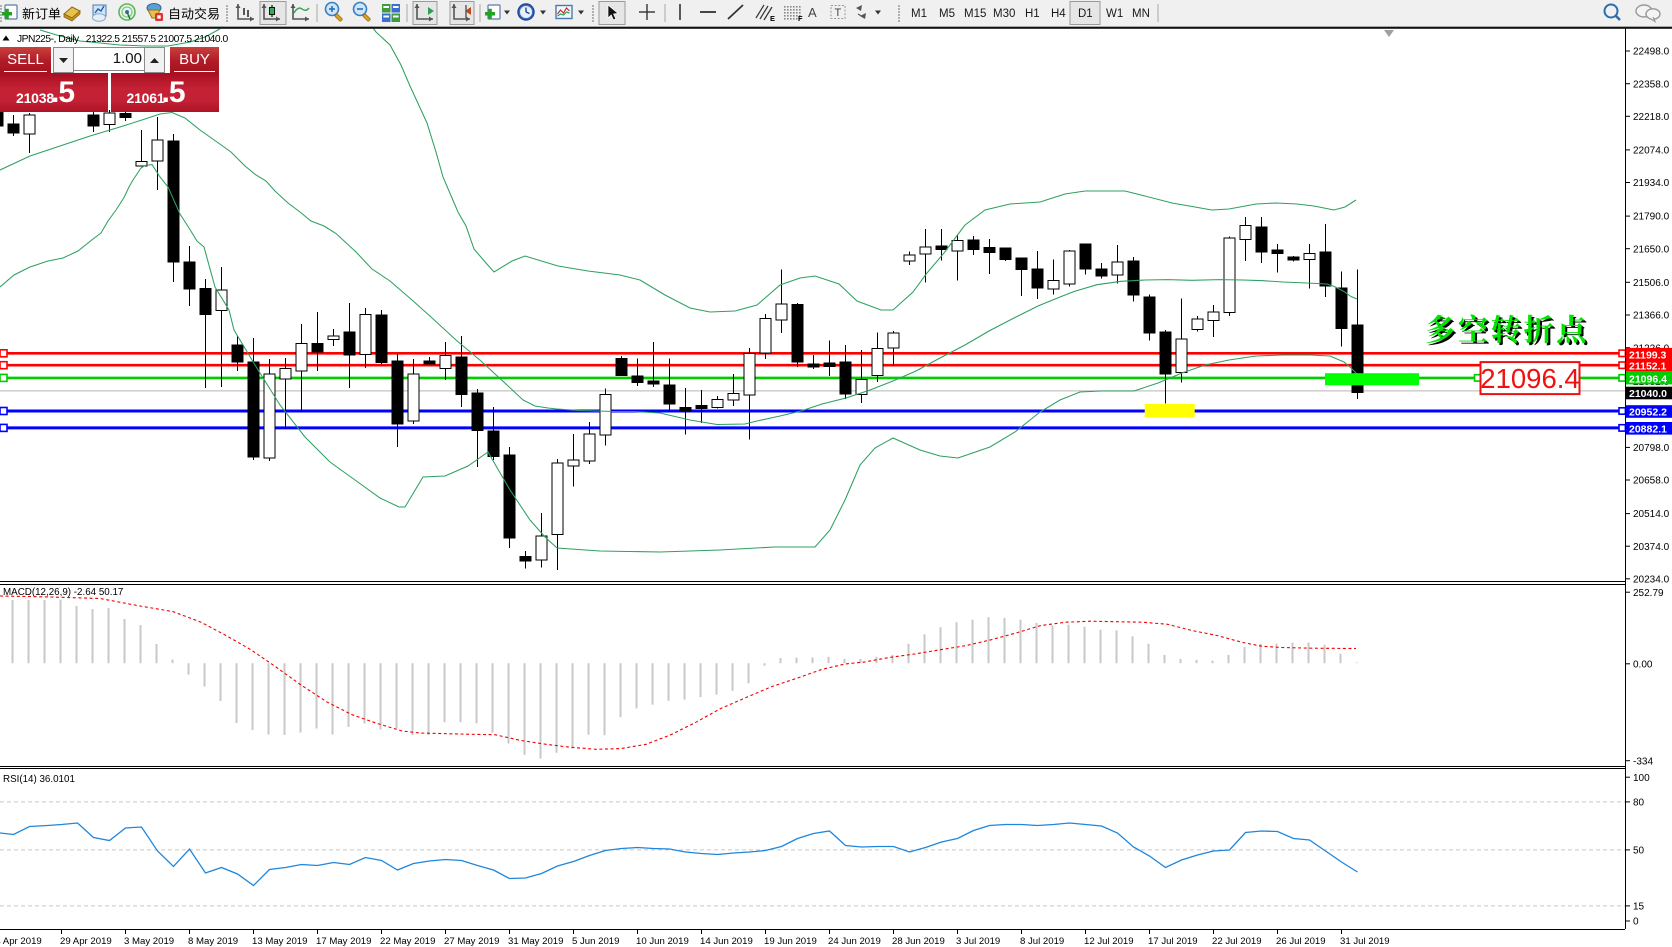 The image size is (1672, 947). What do you see at coordinates (149, 941) in the screenshot?
I see `svg-text: 3 May 2019` at bounding box center [149, 941].